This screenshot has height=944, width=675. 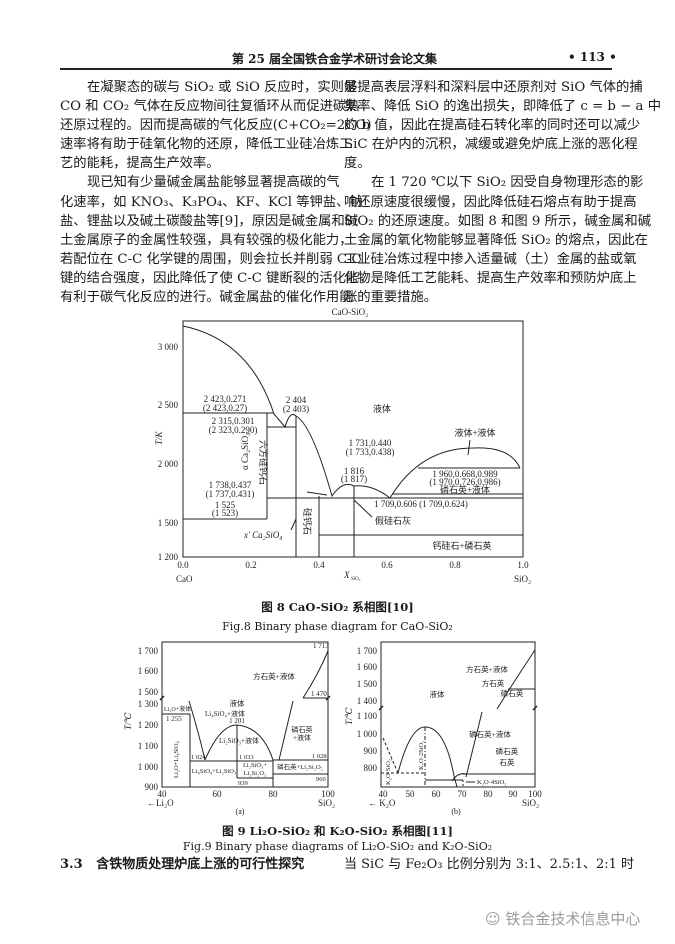 What do you see at coordinates (370, 452) in the screenshot?
I see `fig8-label: (1 733,0.438)` at bounding box center [370, 452].